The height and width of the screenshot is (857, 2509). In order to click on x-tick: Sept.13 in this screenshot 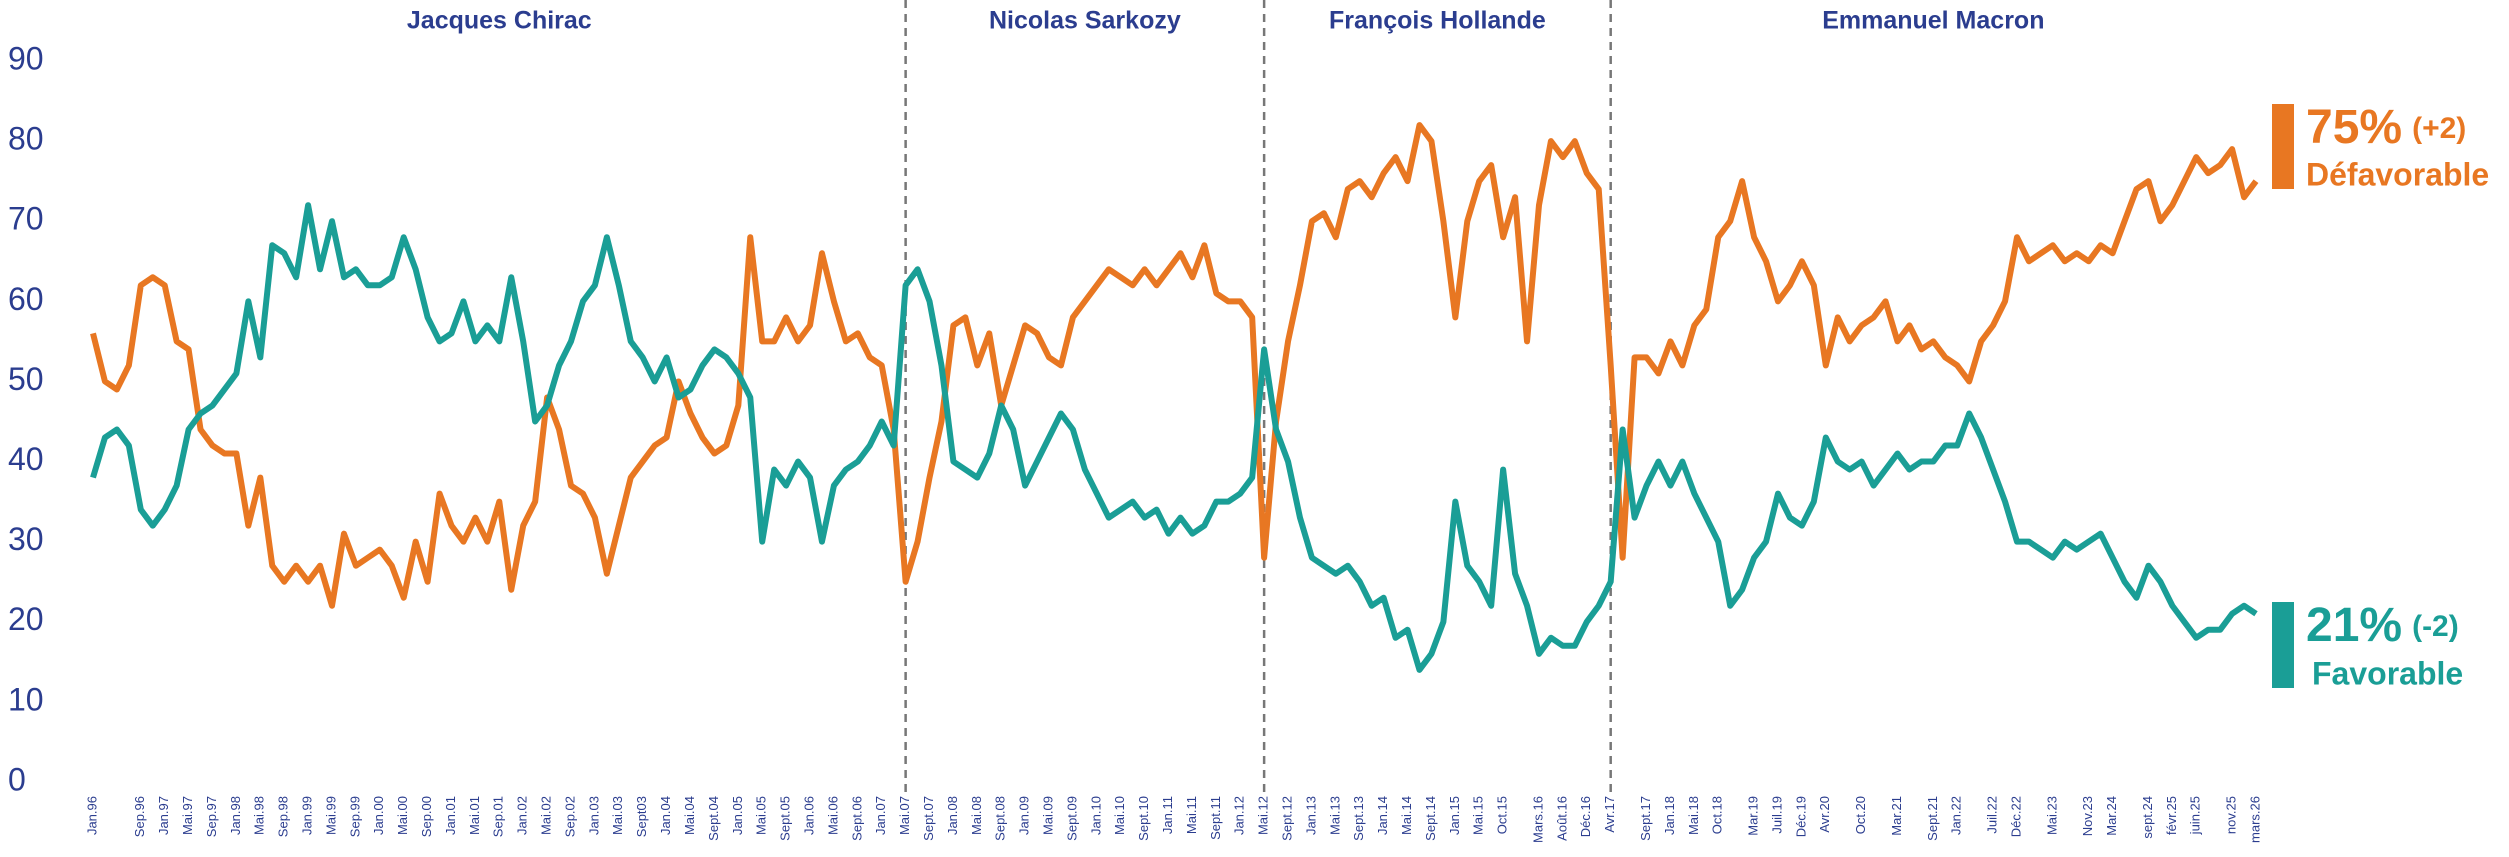, I will do `click(1358, 818)`.